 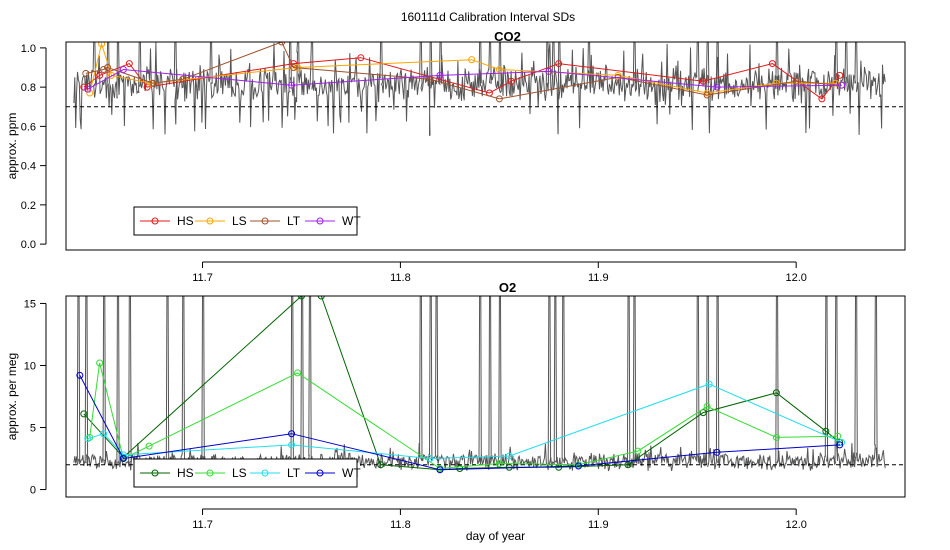 I want to click on o2-legend: HS LS LT WT, so click(x=247, y=473).